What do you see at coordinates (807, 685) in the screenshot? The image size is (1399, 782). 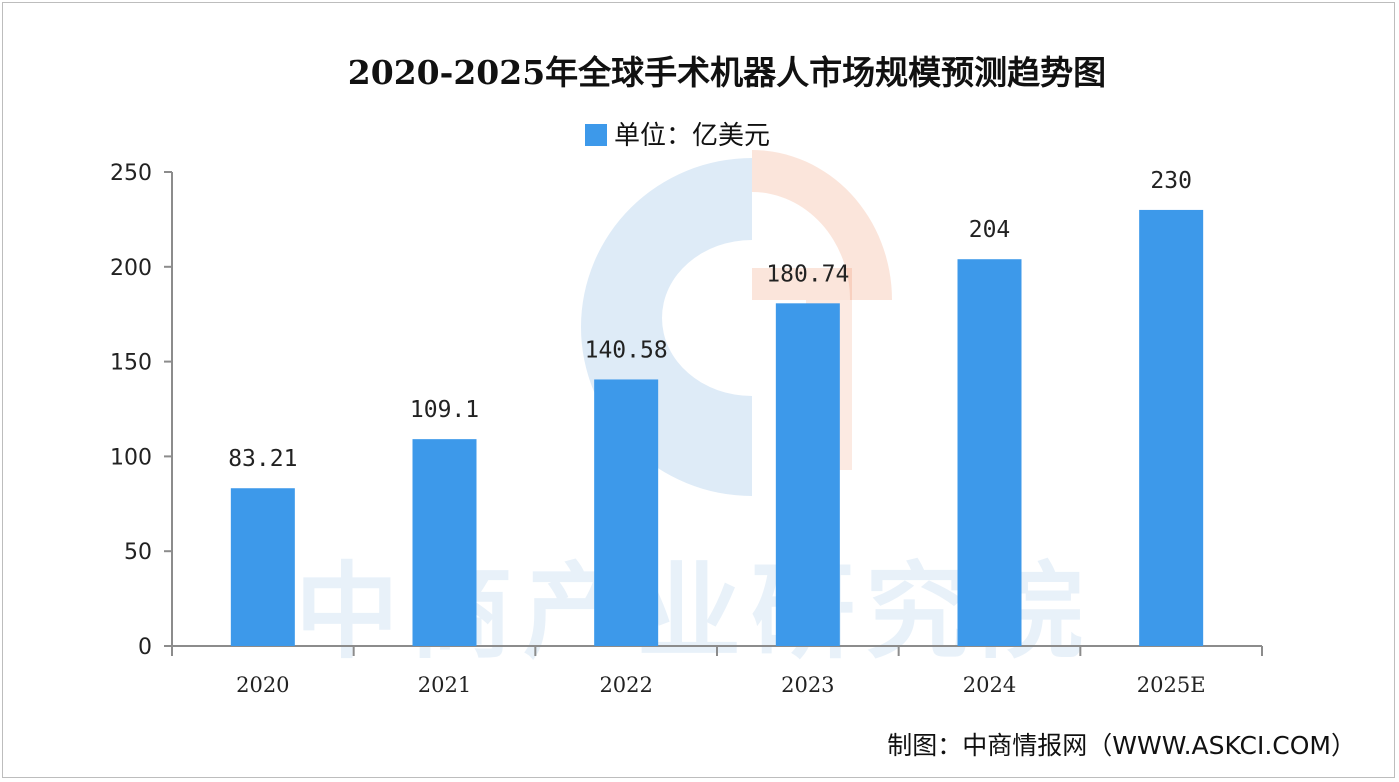 I see `x-tick-label-3: 2023` at bounding box center [807, 685].